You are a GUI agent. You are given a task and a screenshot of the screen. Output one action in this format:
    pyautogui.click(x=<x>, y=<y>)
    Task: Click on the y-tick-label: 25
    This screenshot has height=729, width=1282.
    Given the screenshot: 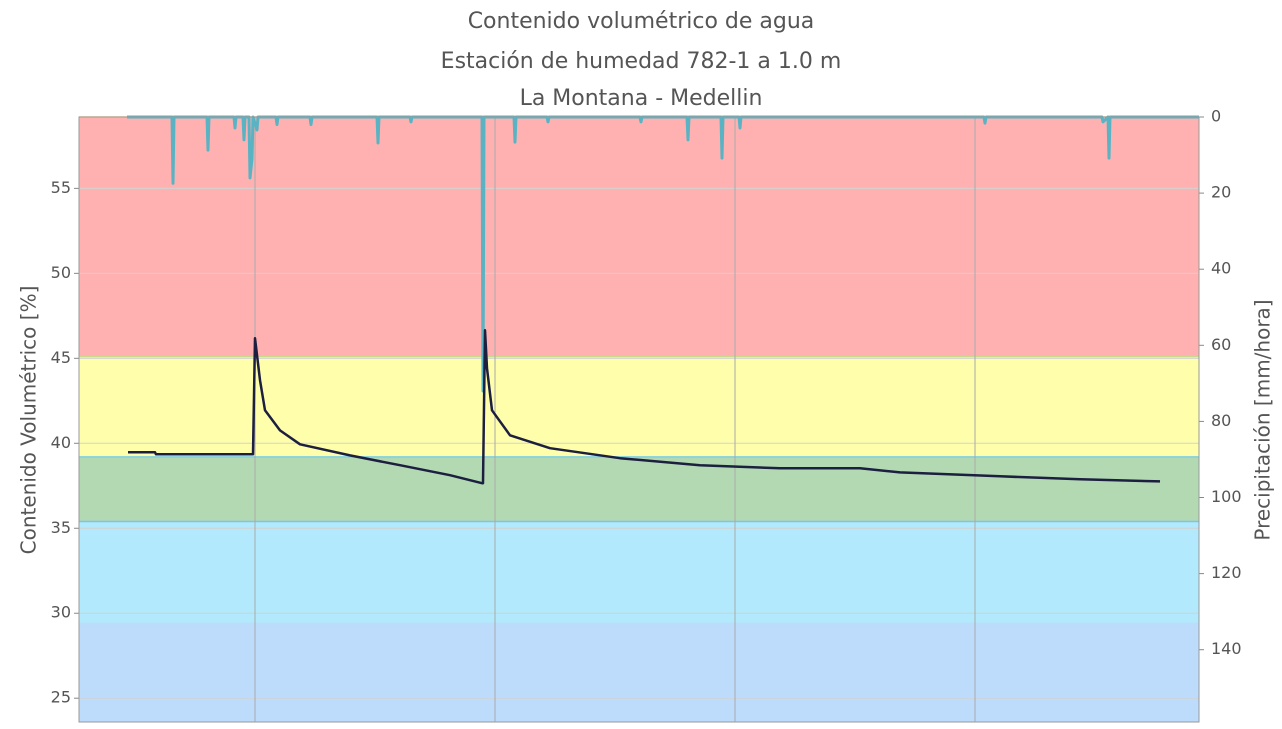 What is the action you would take?
    pyautogui.click(x=61, y=697)
    